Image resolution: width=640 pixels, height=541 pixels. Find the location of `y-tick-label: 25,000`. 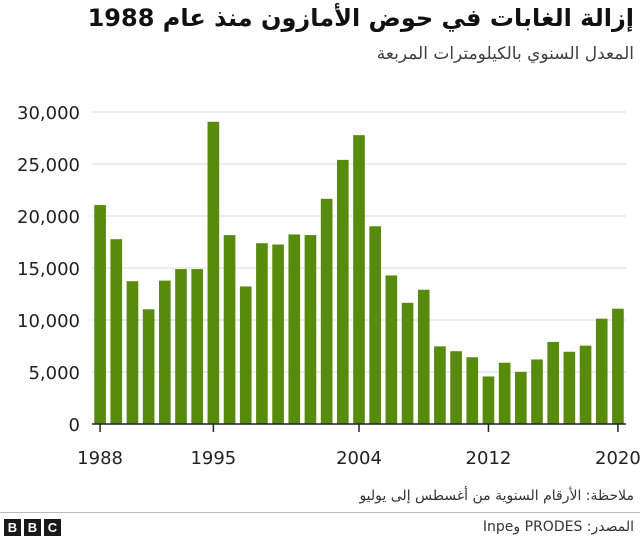

y-tick-label: 25,000 is located at coordinates (48, 165).